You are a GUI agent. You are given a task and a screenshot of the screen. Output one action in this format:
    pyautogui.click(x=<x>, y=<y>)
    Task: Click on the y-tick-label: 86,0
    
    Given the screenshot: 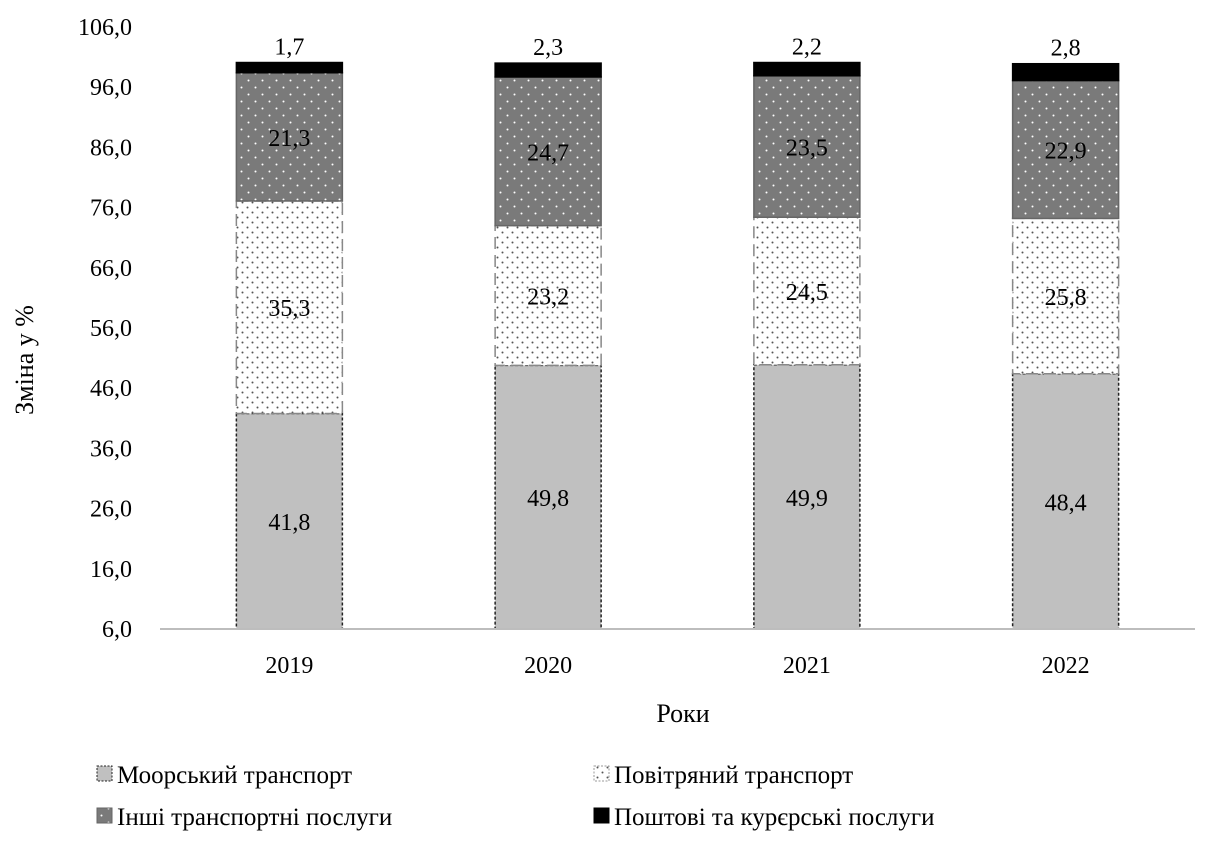 What is the action you would take?
    pyautogui.click(x=111, y=148)
    